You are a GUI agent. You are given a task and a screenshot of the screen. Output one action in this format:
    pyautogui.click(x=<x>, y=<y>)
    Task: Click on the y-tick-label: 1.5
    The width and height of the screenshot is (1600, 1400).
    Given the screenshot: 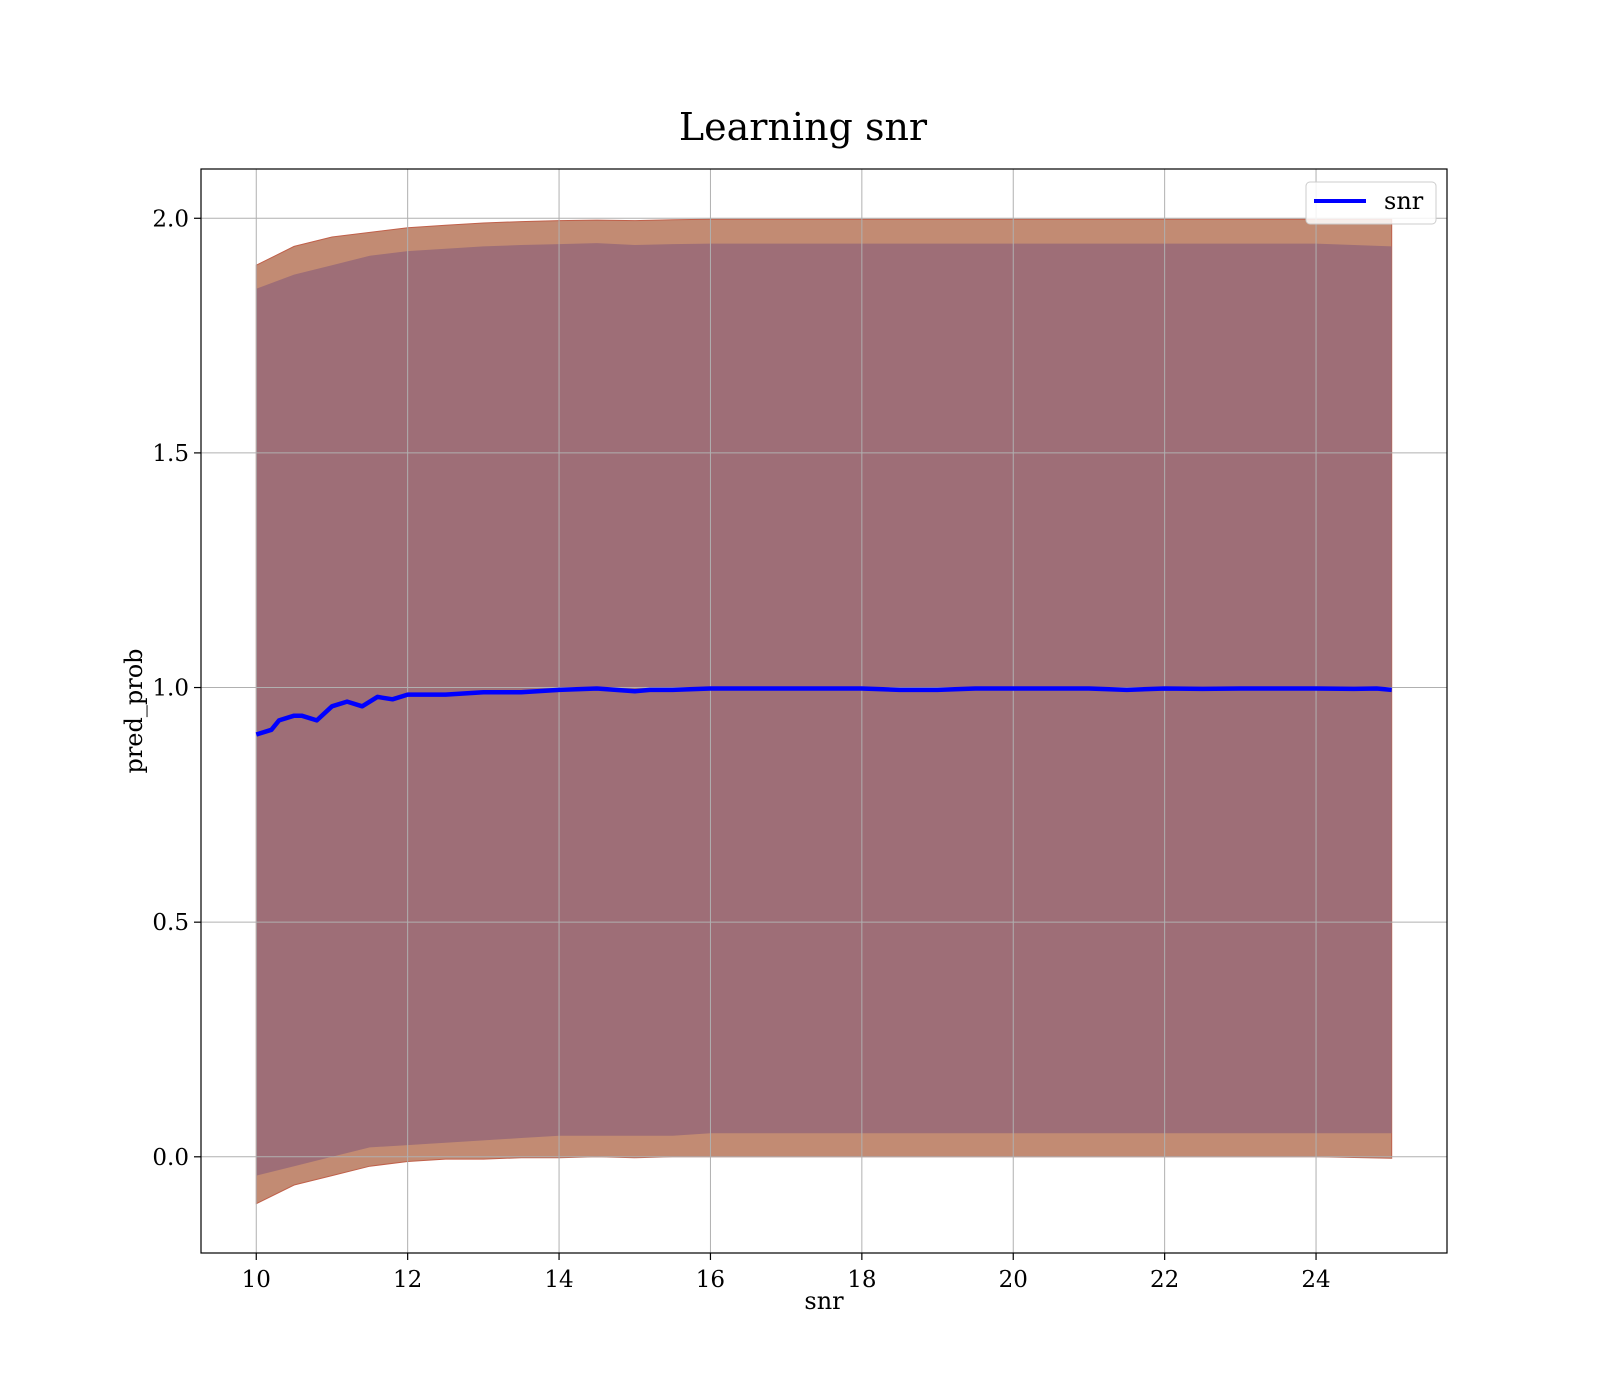 What is the action you would take?
    pyautogui.click(x=170, y=454)
    